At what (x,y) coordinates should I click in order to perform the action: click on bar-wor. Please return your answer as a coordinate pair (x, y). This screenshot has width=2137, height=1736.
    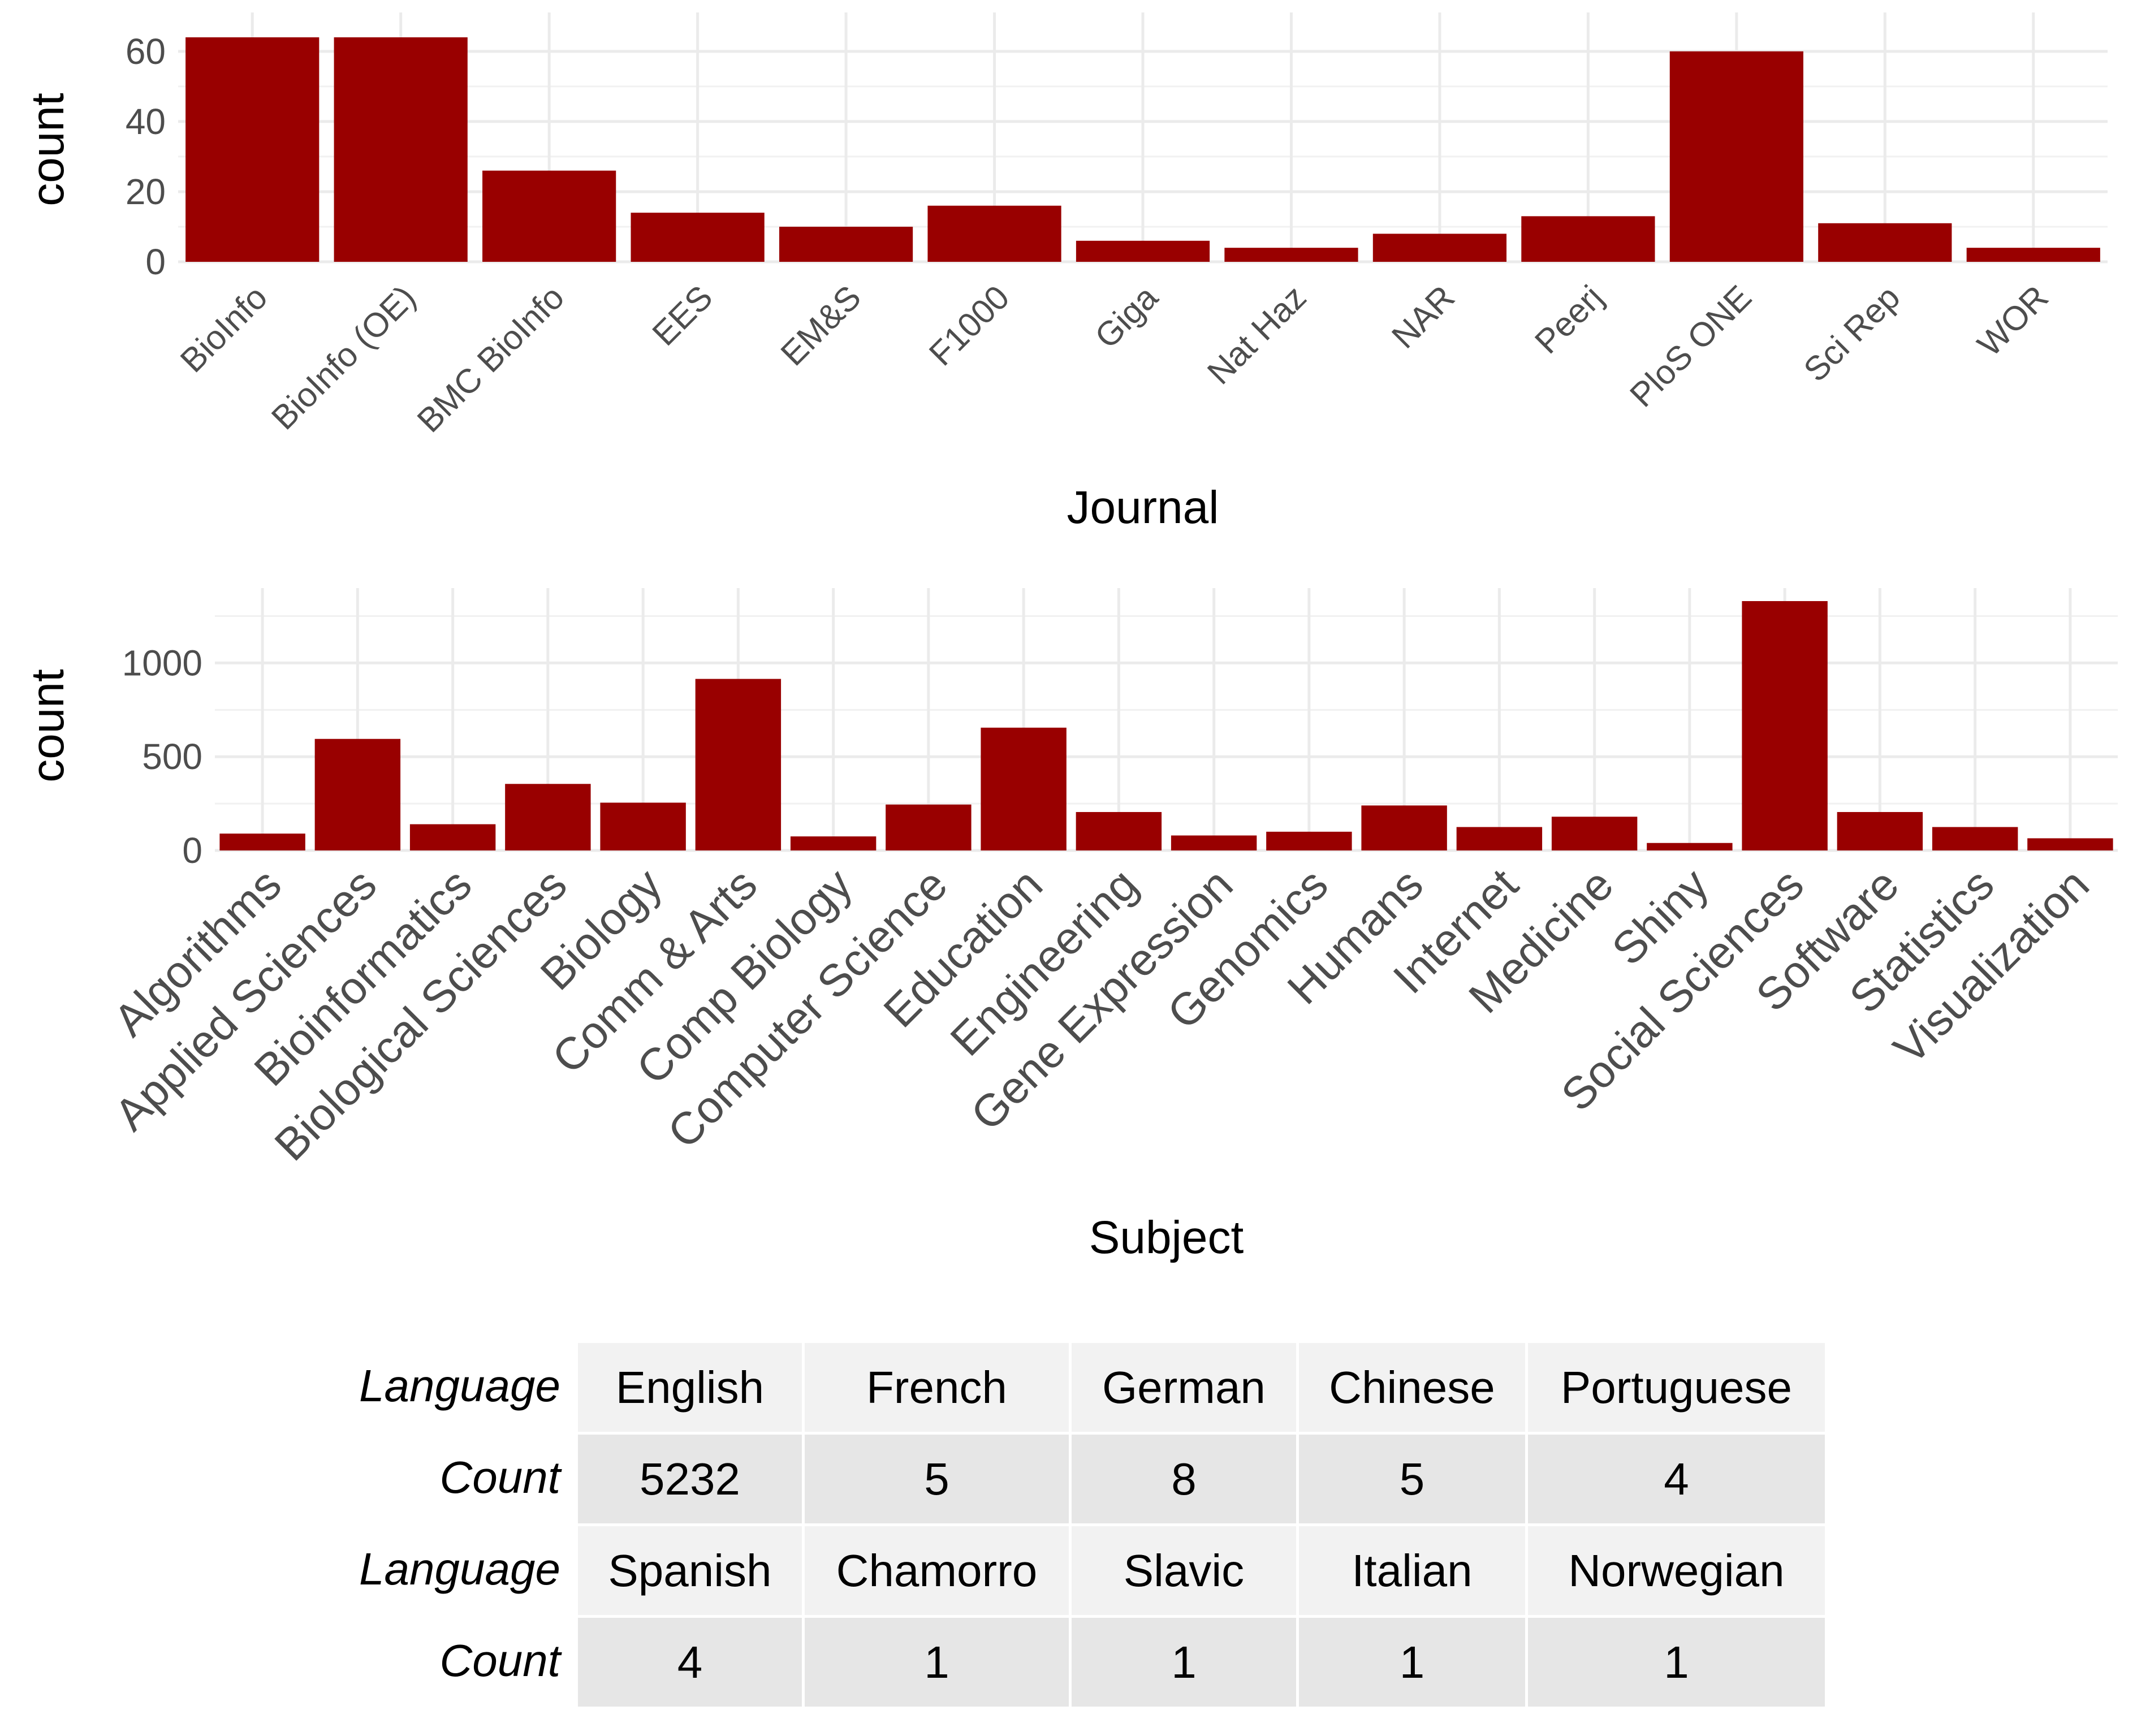
    Looking at the image, I should click on (2033, 255).